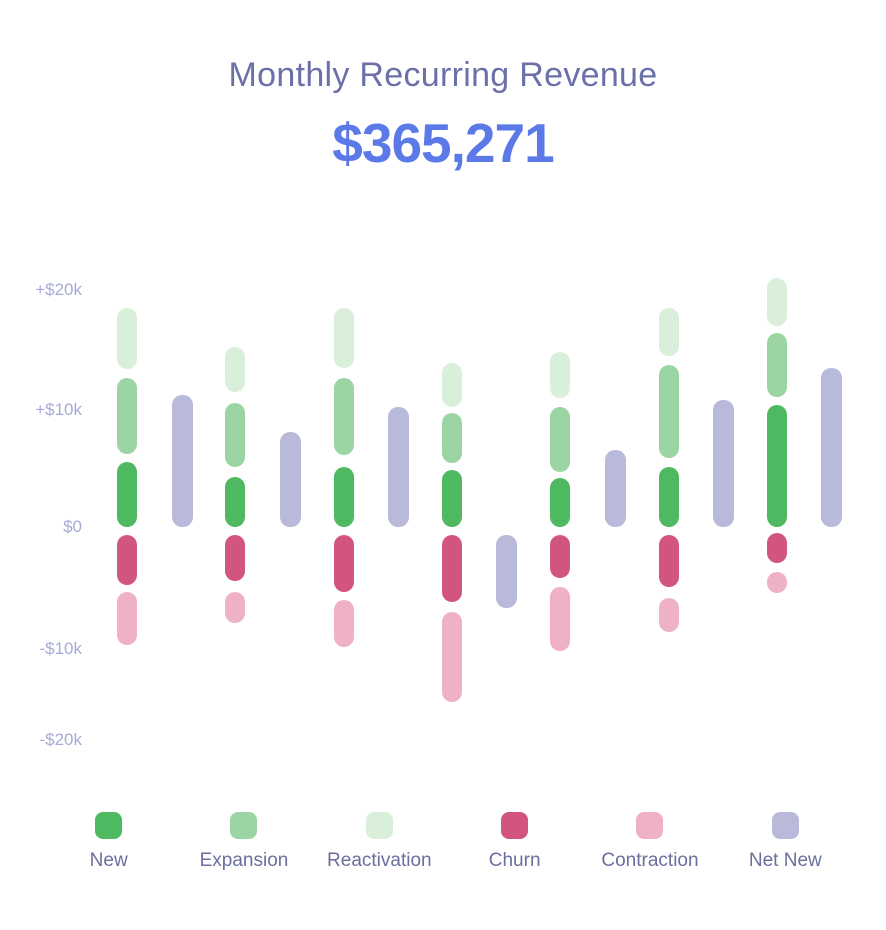  What do you see at coordinates (60, 648) in the screenshot?
I see `y-axis-tick-label: -$10k` at bounding box center [60, 648].